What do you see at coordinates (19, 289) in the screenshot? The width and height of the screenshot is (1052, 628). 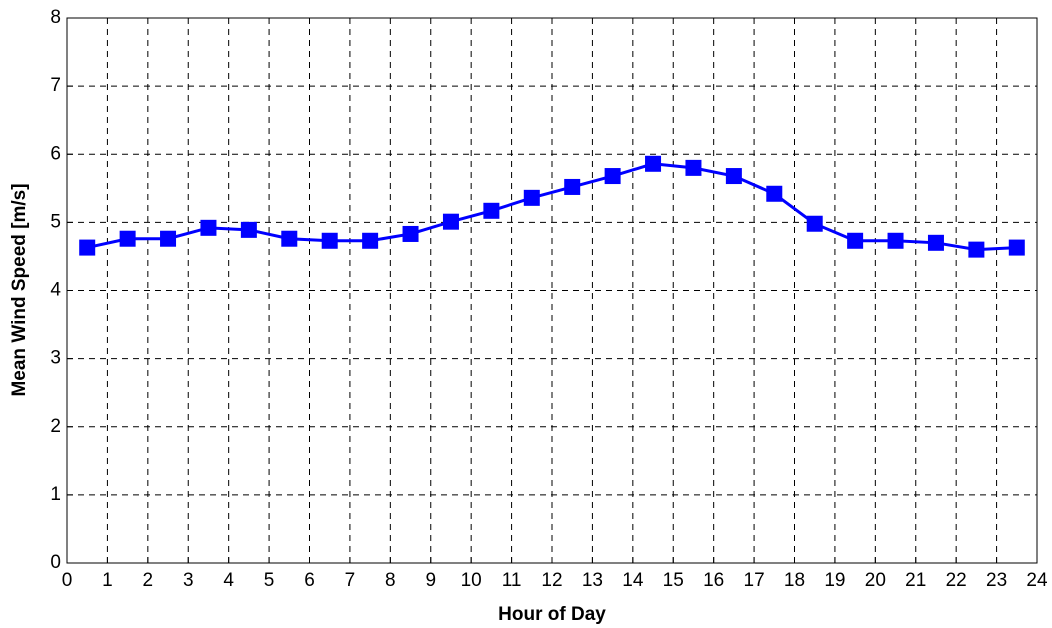 I see `y-axis-label: Mean Wind Speed [m/s]` at bounding box center [19, 289].